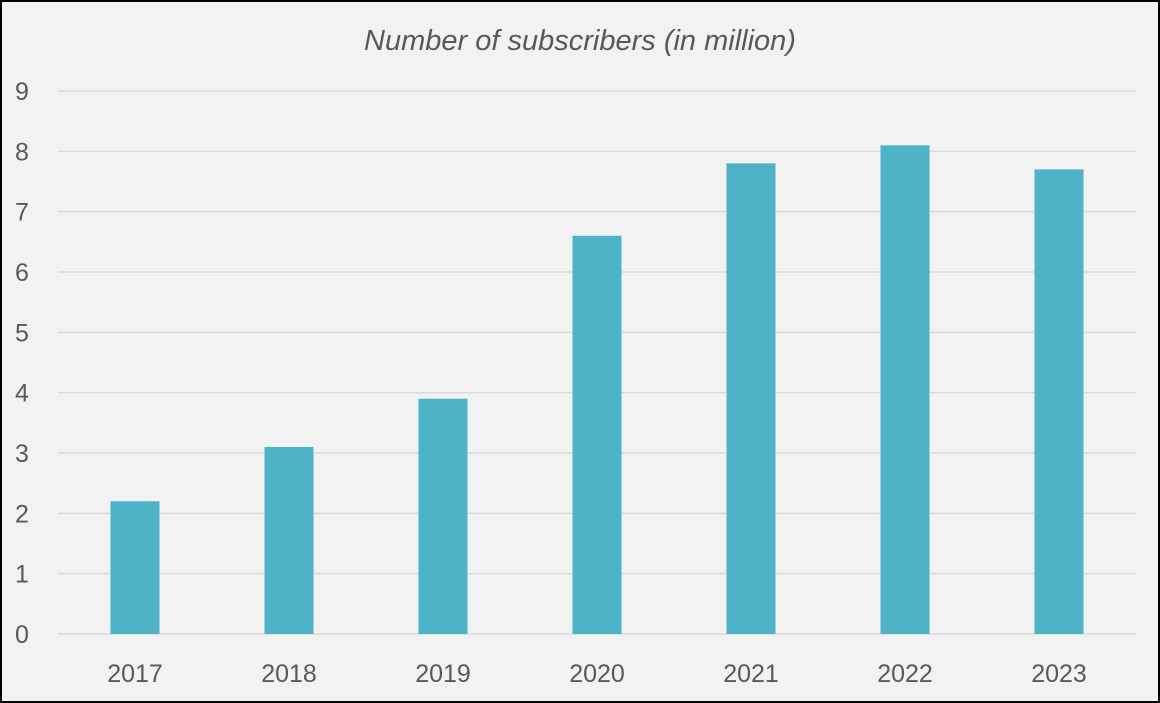  What do you see at coordinates (22, 635) in the screenshot?
I see `y-tick-label-0: 0` at bounding box center [22, 635].